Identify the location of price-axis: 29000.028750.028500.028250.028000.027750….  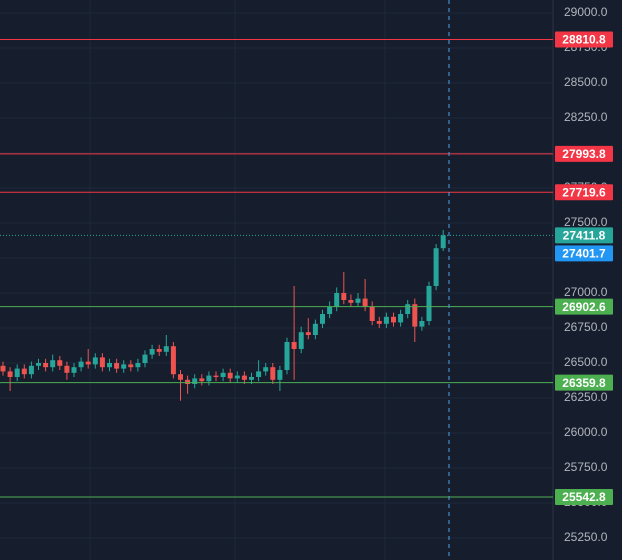
(584, 274).